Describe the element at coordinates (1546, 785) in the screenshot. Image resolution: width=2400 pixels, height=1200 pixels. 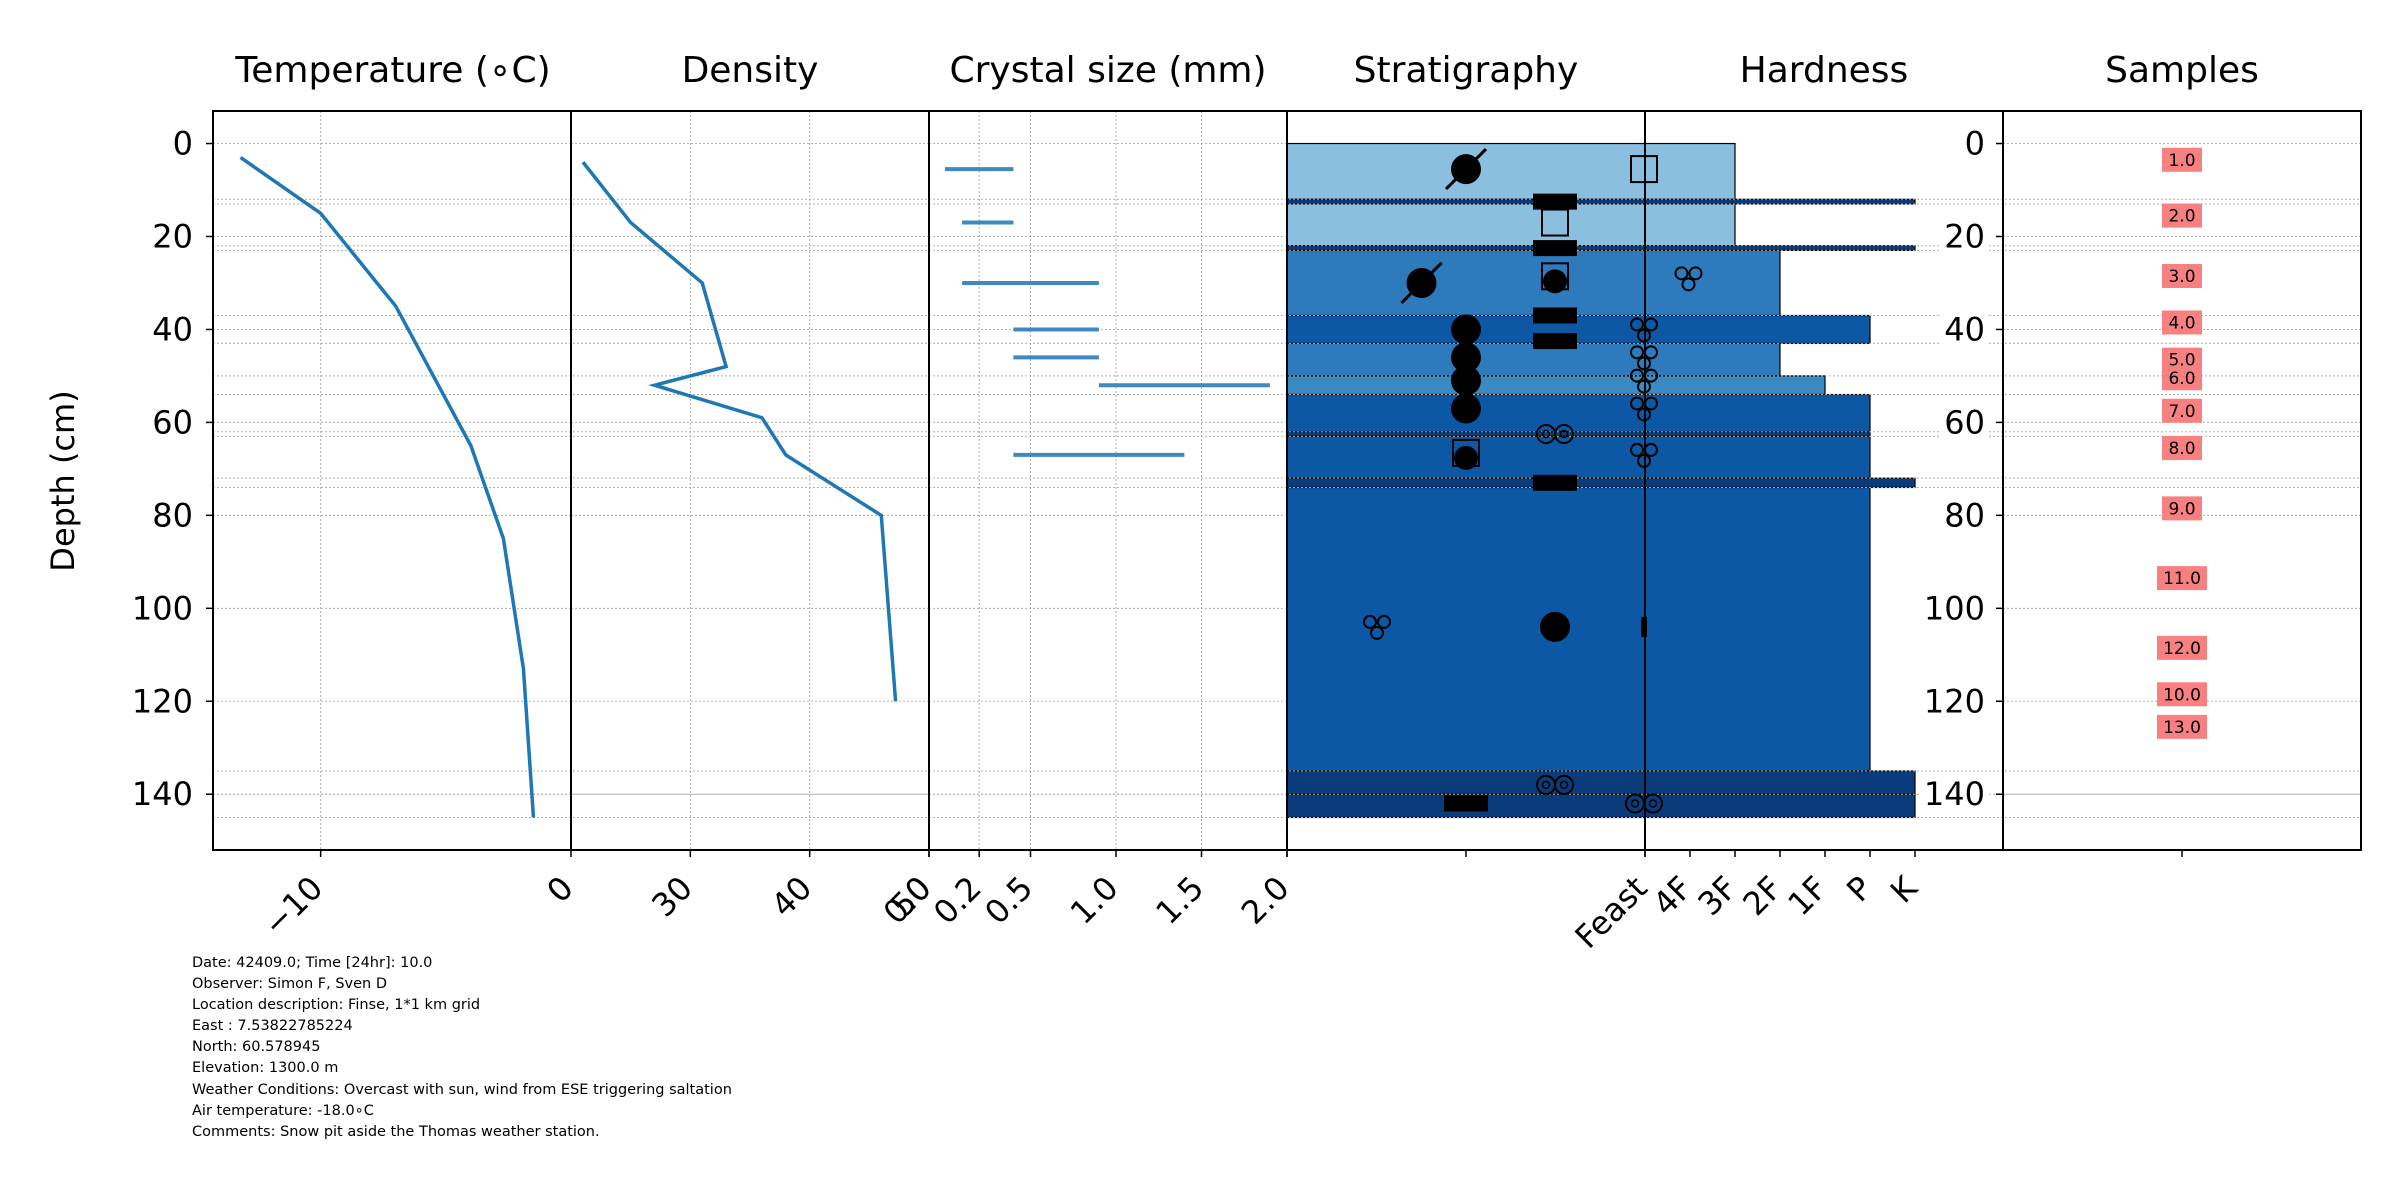
I see `strat-symbol-double-ring-26-c3` at that location.